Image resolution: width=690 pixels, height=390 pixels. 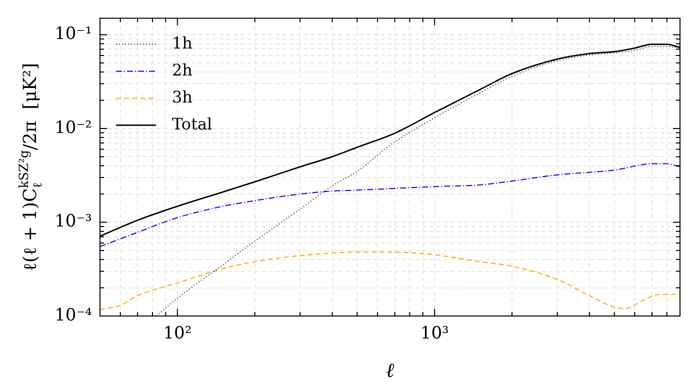 I want to click on x-tick-label: 10³, so click(x=434, y=334).